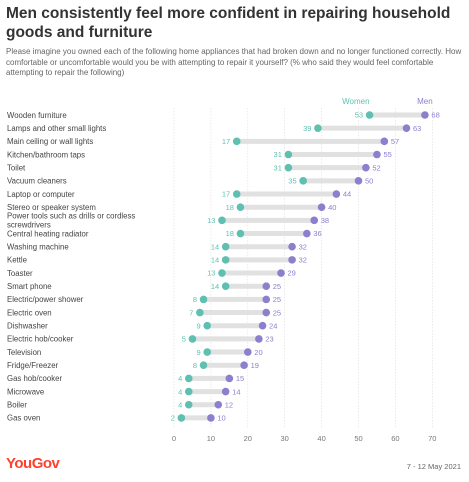  What do you see at coordinates (51, 207) in the screenshot?
I see `category-label: Stereo or speaker system` at bounding box center [51, 207].